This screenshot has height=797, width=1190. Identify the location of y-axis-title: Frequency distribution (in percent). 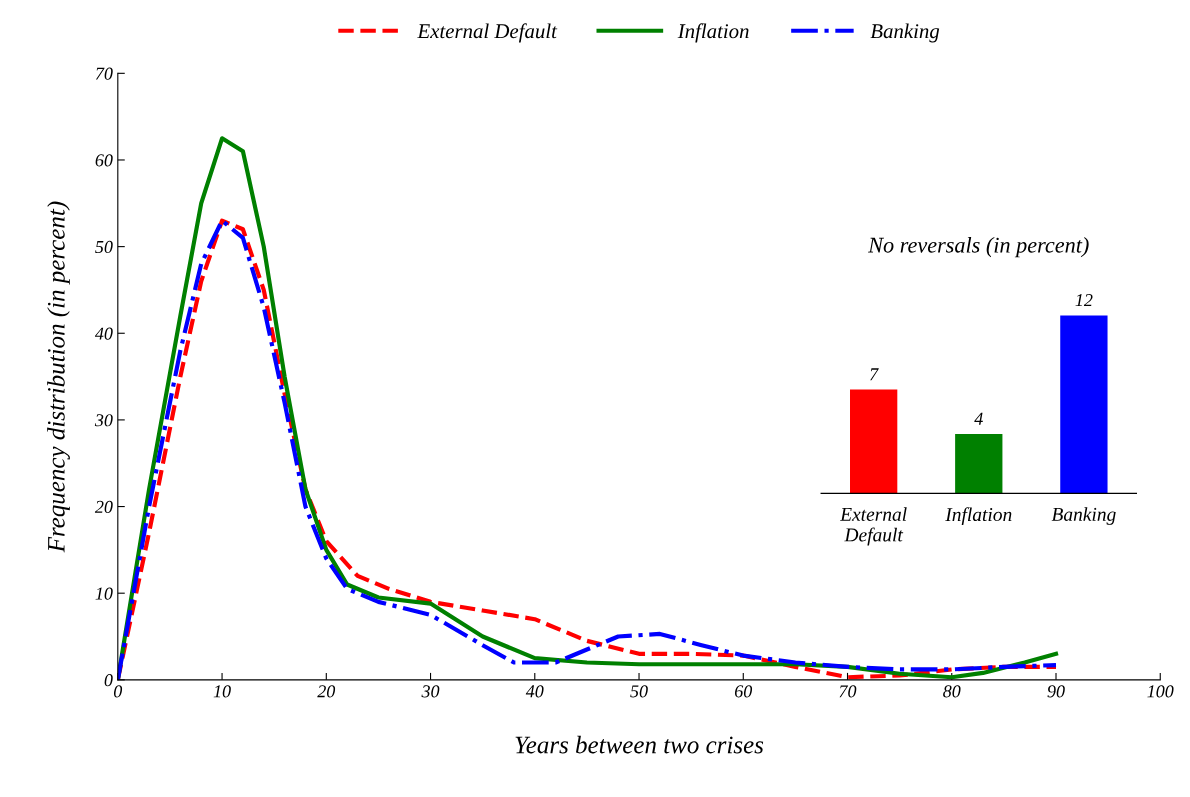
(58, 377).